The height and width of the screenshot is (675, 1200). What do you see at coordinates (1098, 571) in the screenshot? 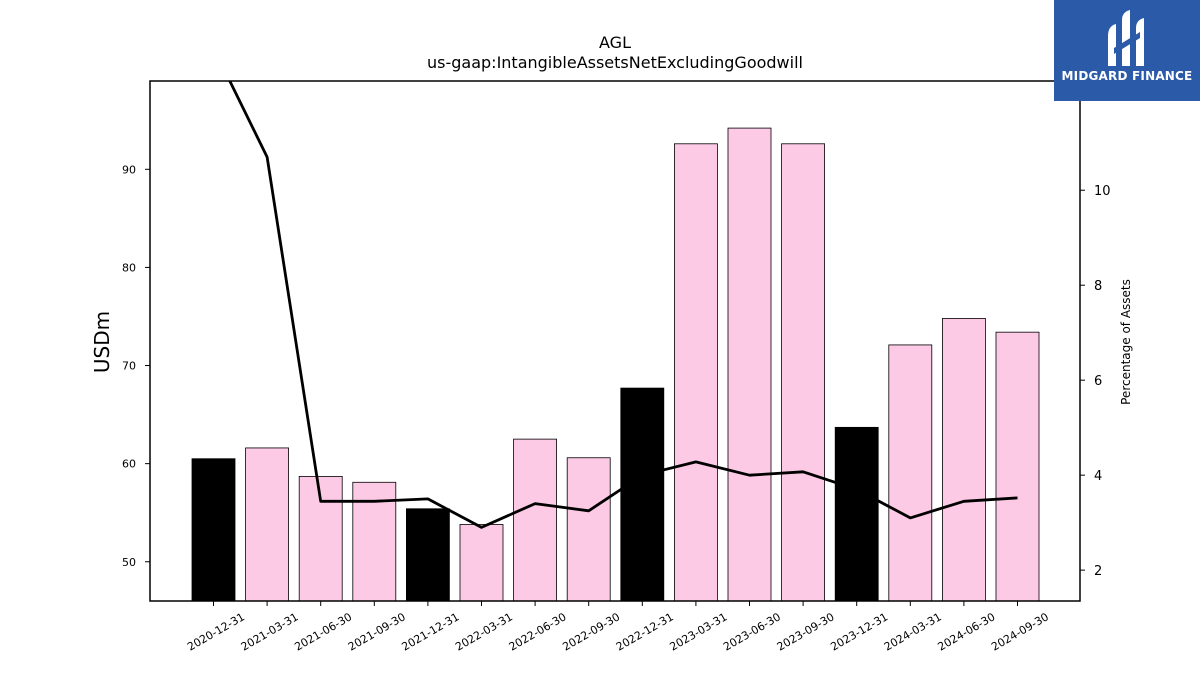
I see `y2-tick-label: 2` at bounding box center [1098, 571].